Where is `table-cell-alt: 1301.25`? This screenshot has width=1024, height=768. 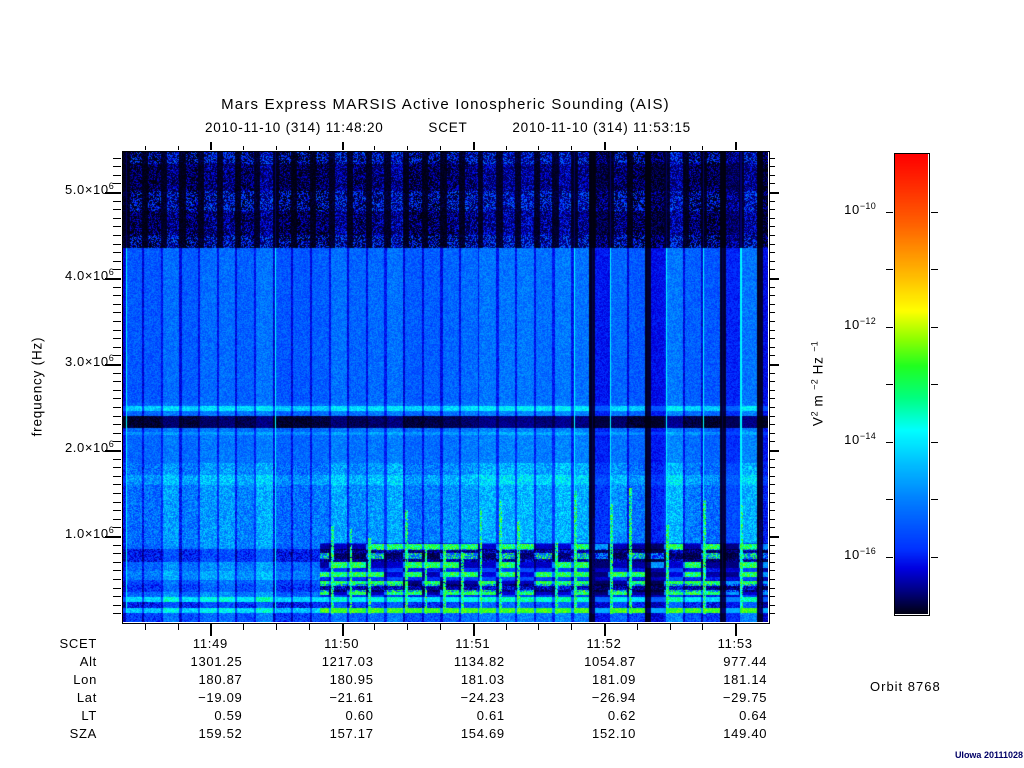 table-cell-alt: 1301.25 is located at coordinates (216, 661).